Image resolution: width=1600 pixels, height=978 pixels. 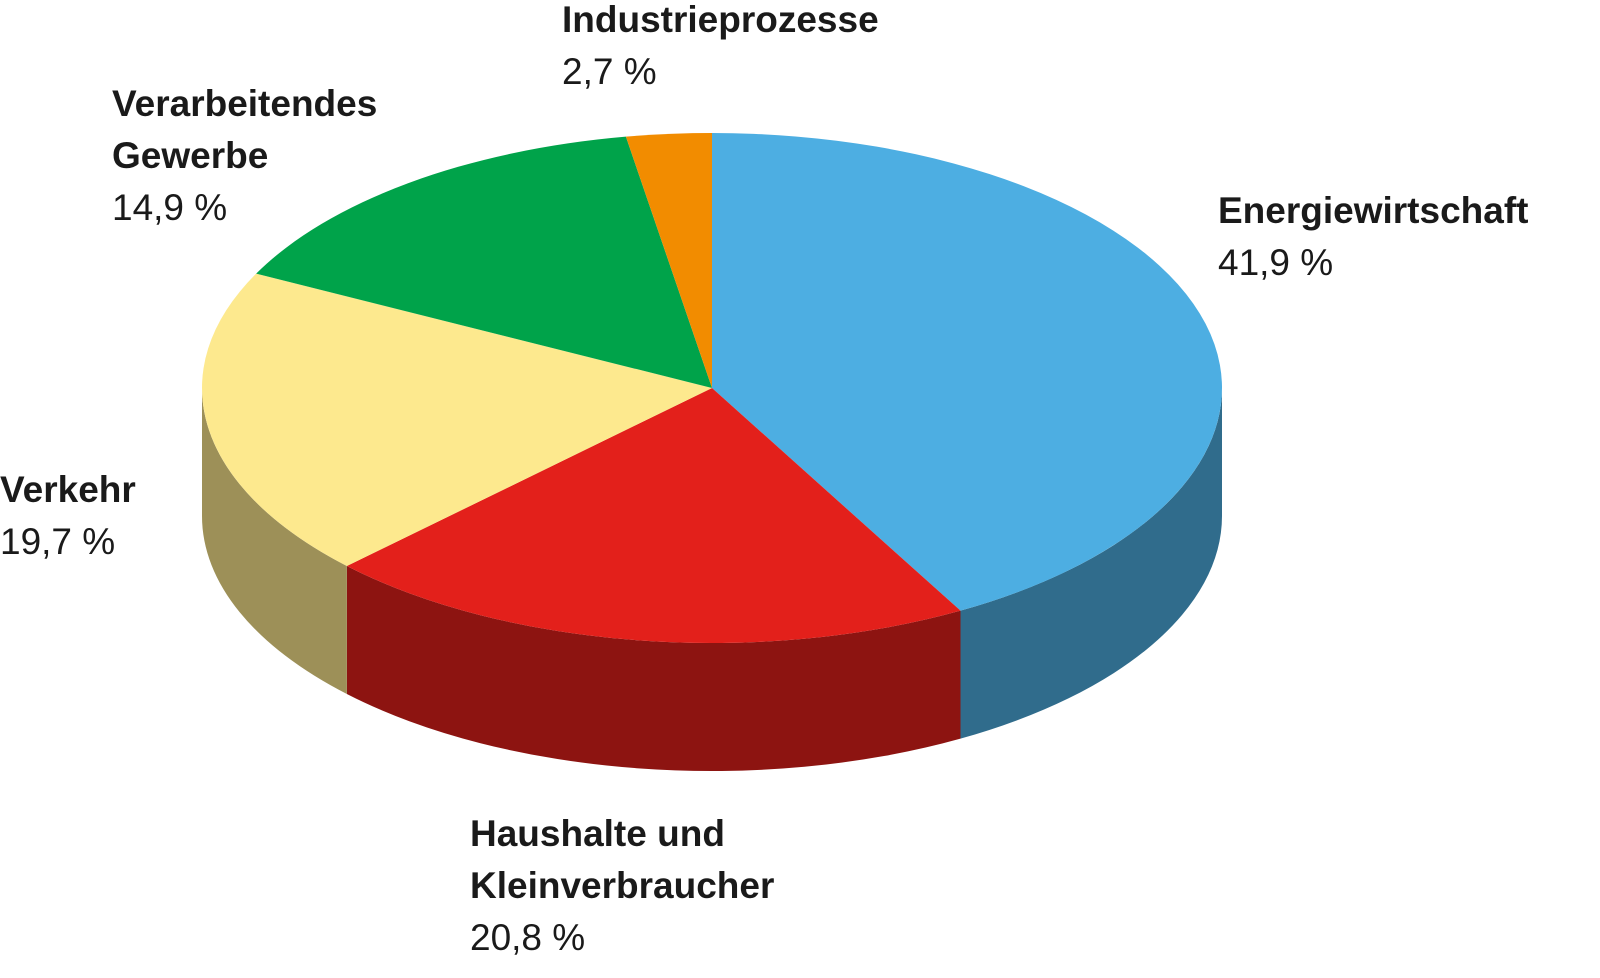 I want to click on category-label: Energiewirtschaft, so click(x=1373, y=210).